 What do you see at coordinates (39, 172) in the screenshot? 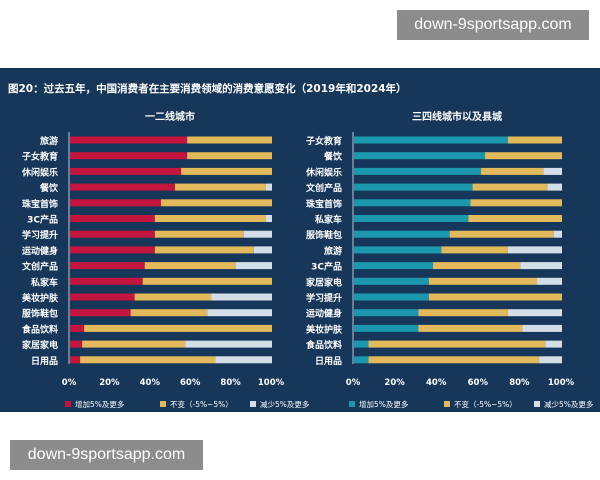
I see `category-label: 休闲娱乐` at bounding box center [39, 172].